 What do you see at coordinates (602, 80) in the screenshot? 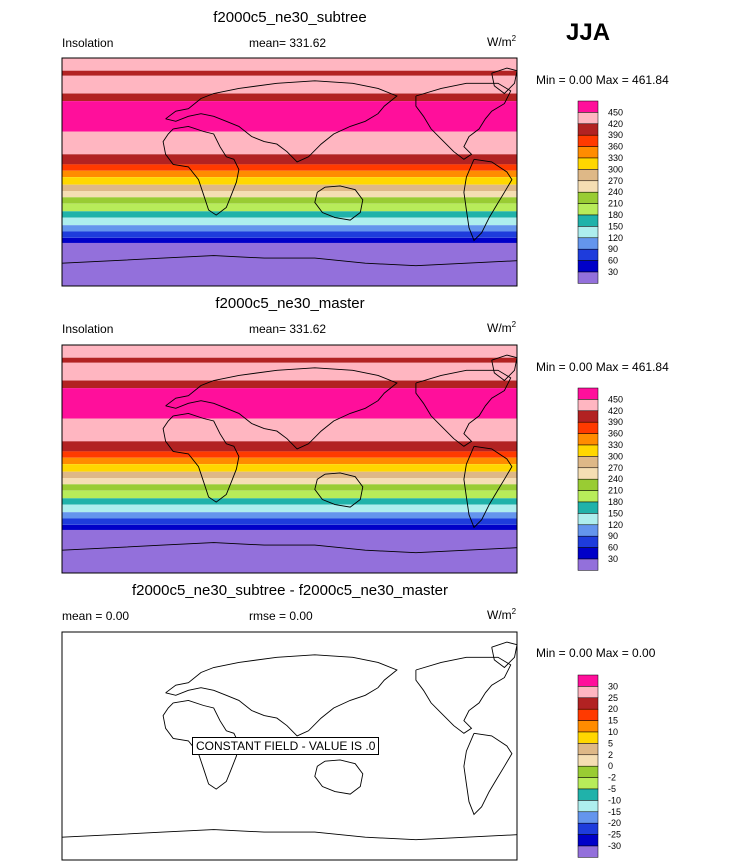
I see `panel-1-minmax: Min = 0.00 Max = 461.84` at bounding box center [602, 80].